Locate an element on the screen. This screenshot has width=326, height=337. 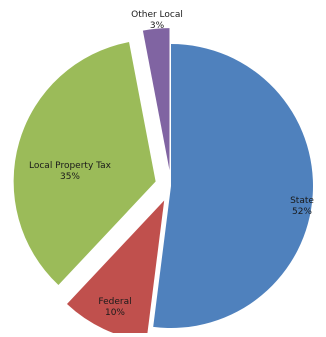
slice-percent-label: 52% is located at coordinates (302, 212).